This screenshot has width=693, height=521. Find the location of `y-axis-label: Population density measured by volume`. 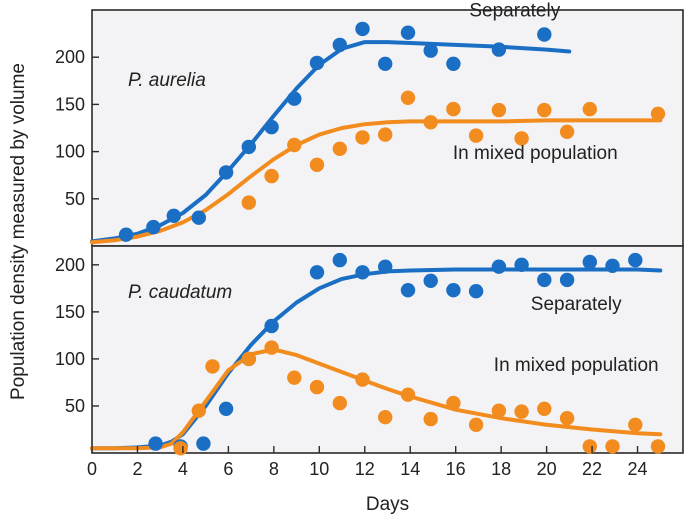

y-axis-label: Population density measured by volume is located at coordinates (18, 231).